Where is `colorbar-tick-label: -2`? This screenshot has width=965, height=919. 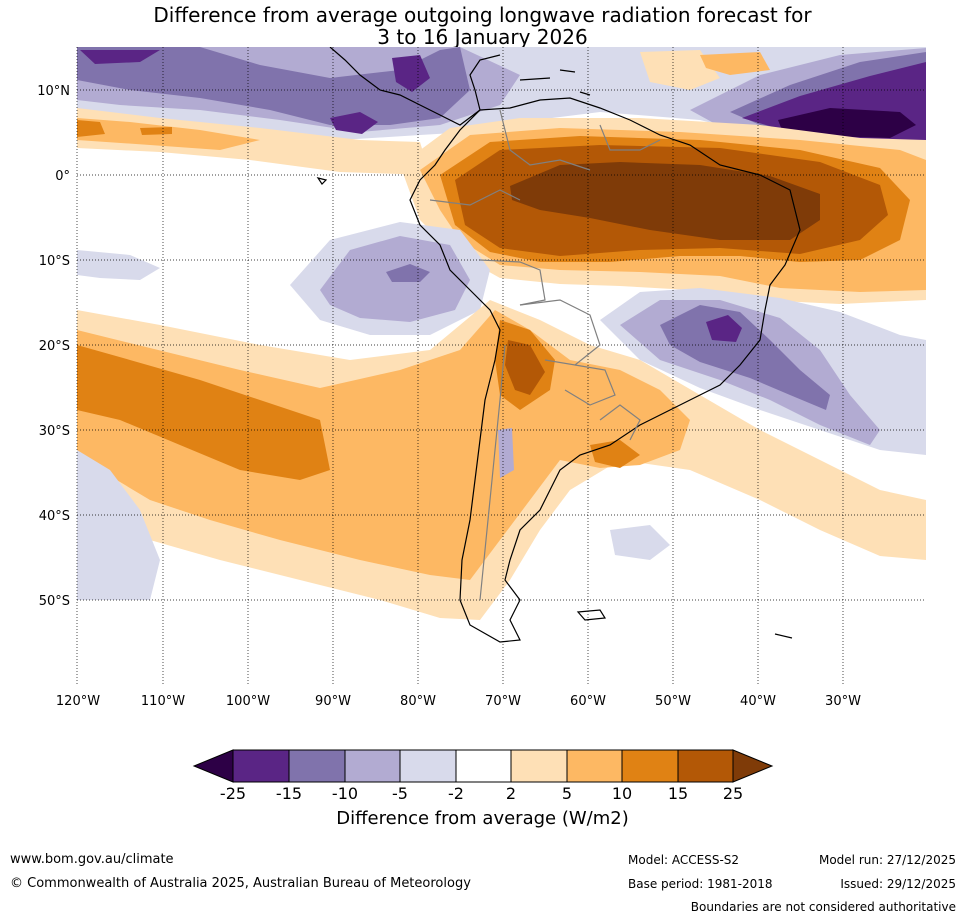
colorbar-tick-label: -2 is located at coordinates (456, 793).